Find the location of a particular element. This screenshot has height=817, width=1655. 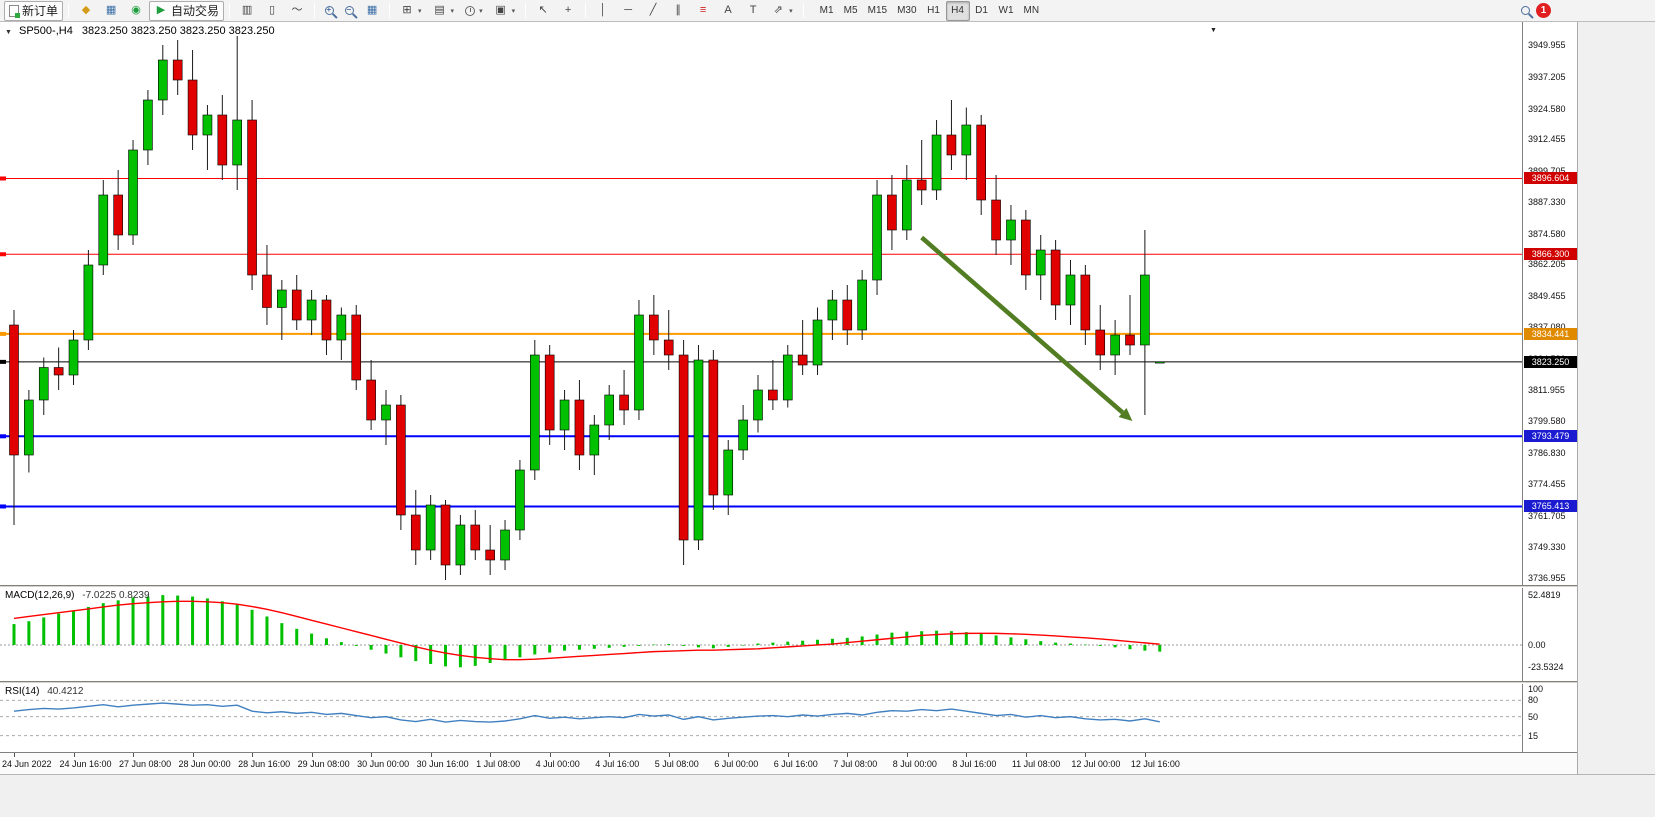

market-watch-icon: ▦ is located at coordinates (111, 10).